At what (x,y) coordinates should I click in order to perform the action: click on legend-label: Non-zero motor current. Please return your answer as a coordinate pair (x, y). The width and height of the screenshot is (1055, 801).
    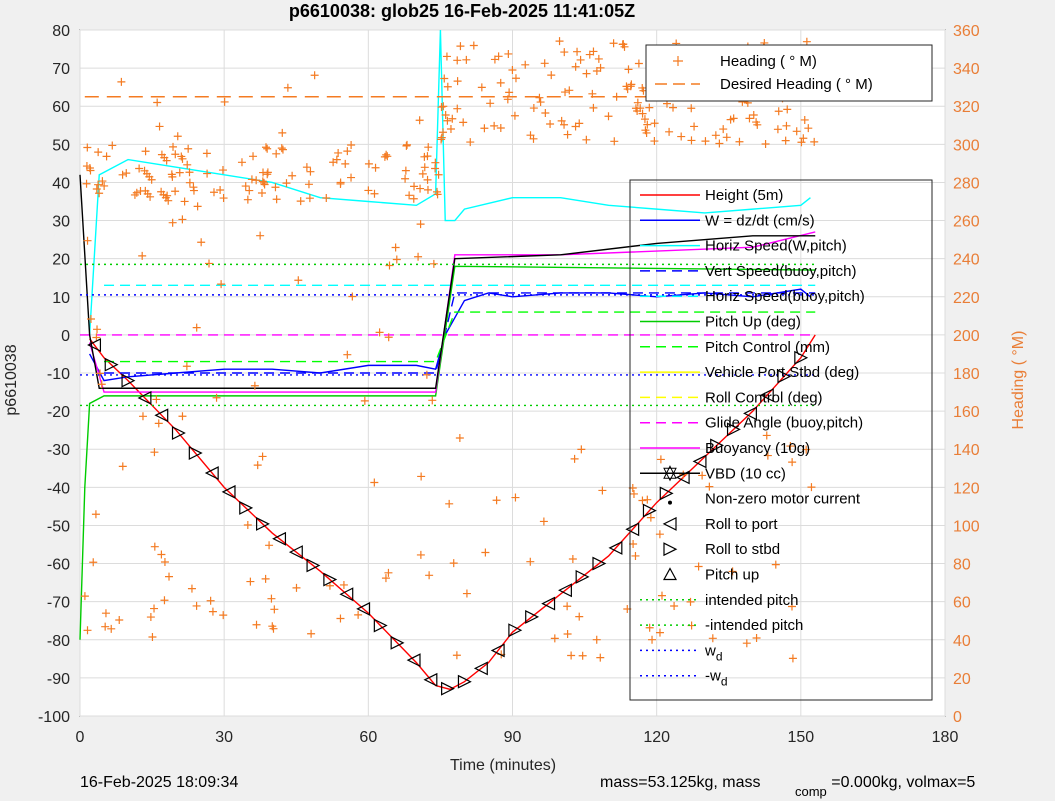
    Looking at the image, I should click on (783, 499).